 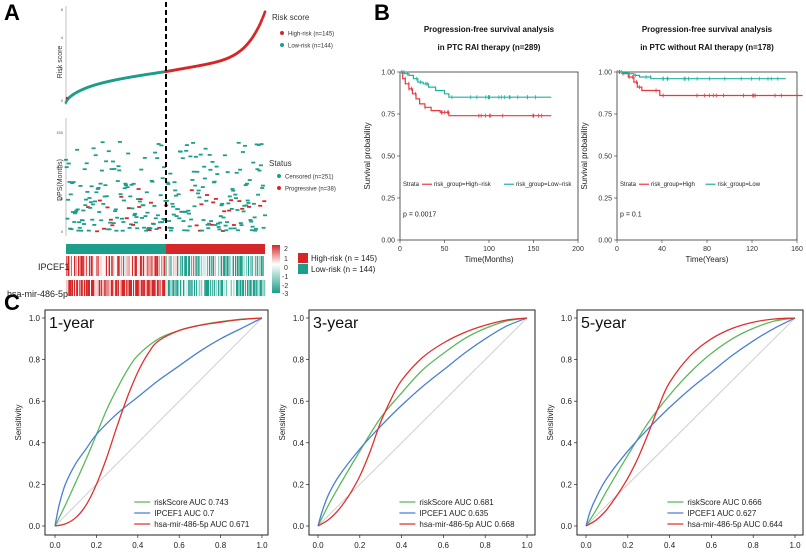 I want to click on heatmap-color-scale, so click(x=276, y=269).